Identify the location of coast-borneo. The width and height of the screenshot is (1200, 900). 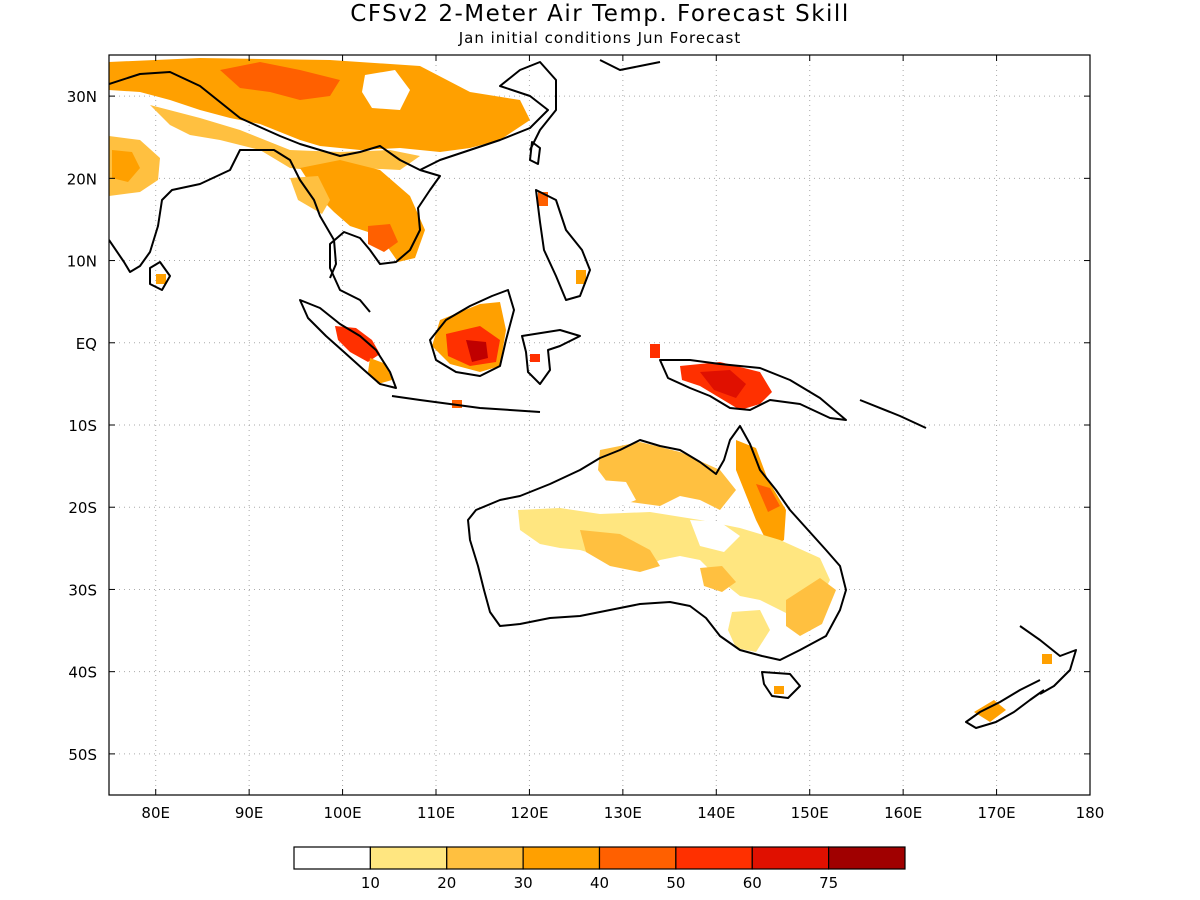
(472, 333).